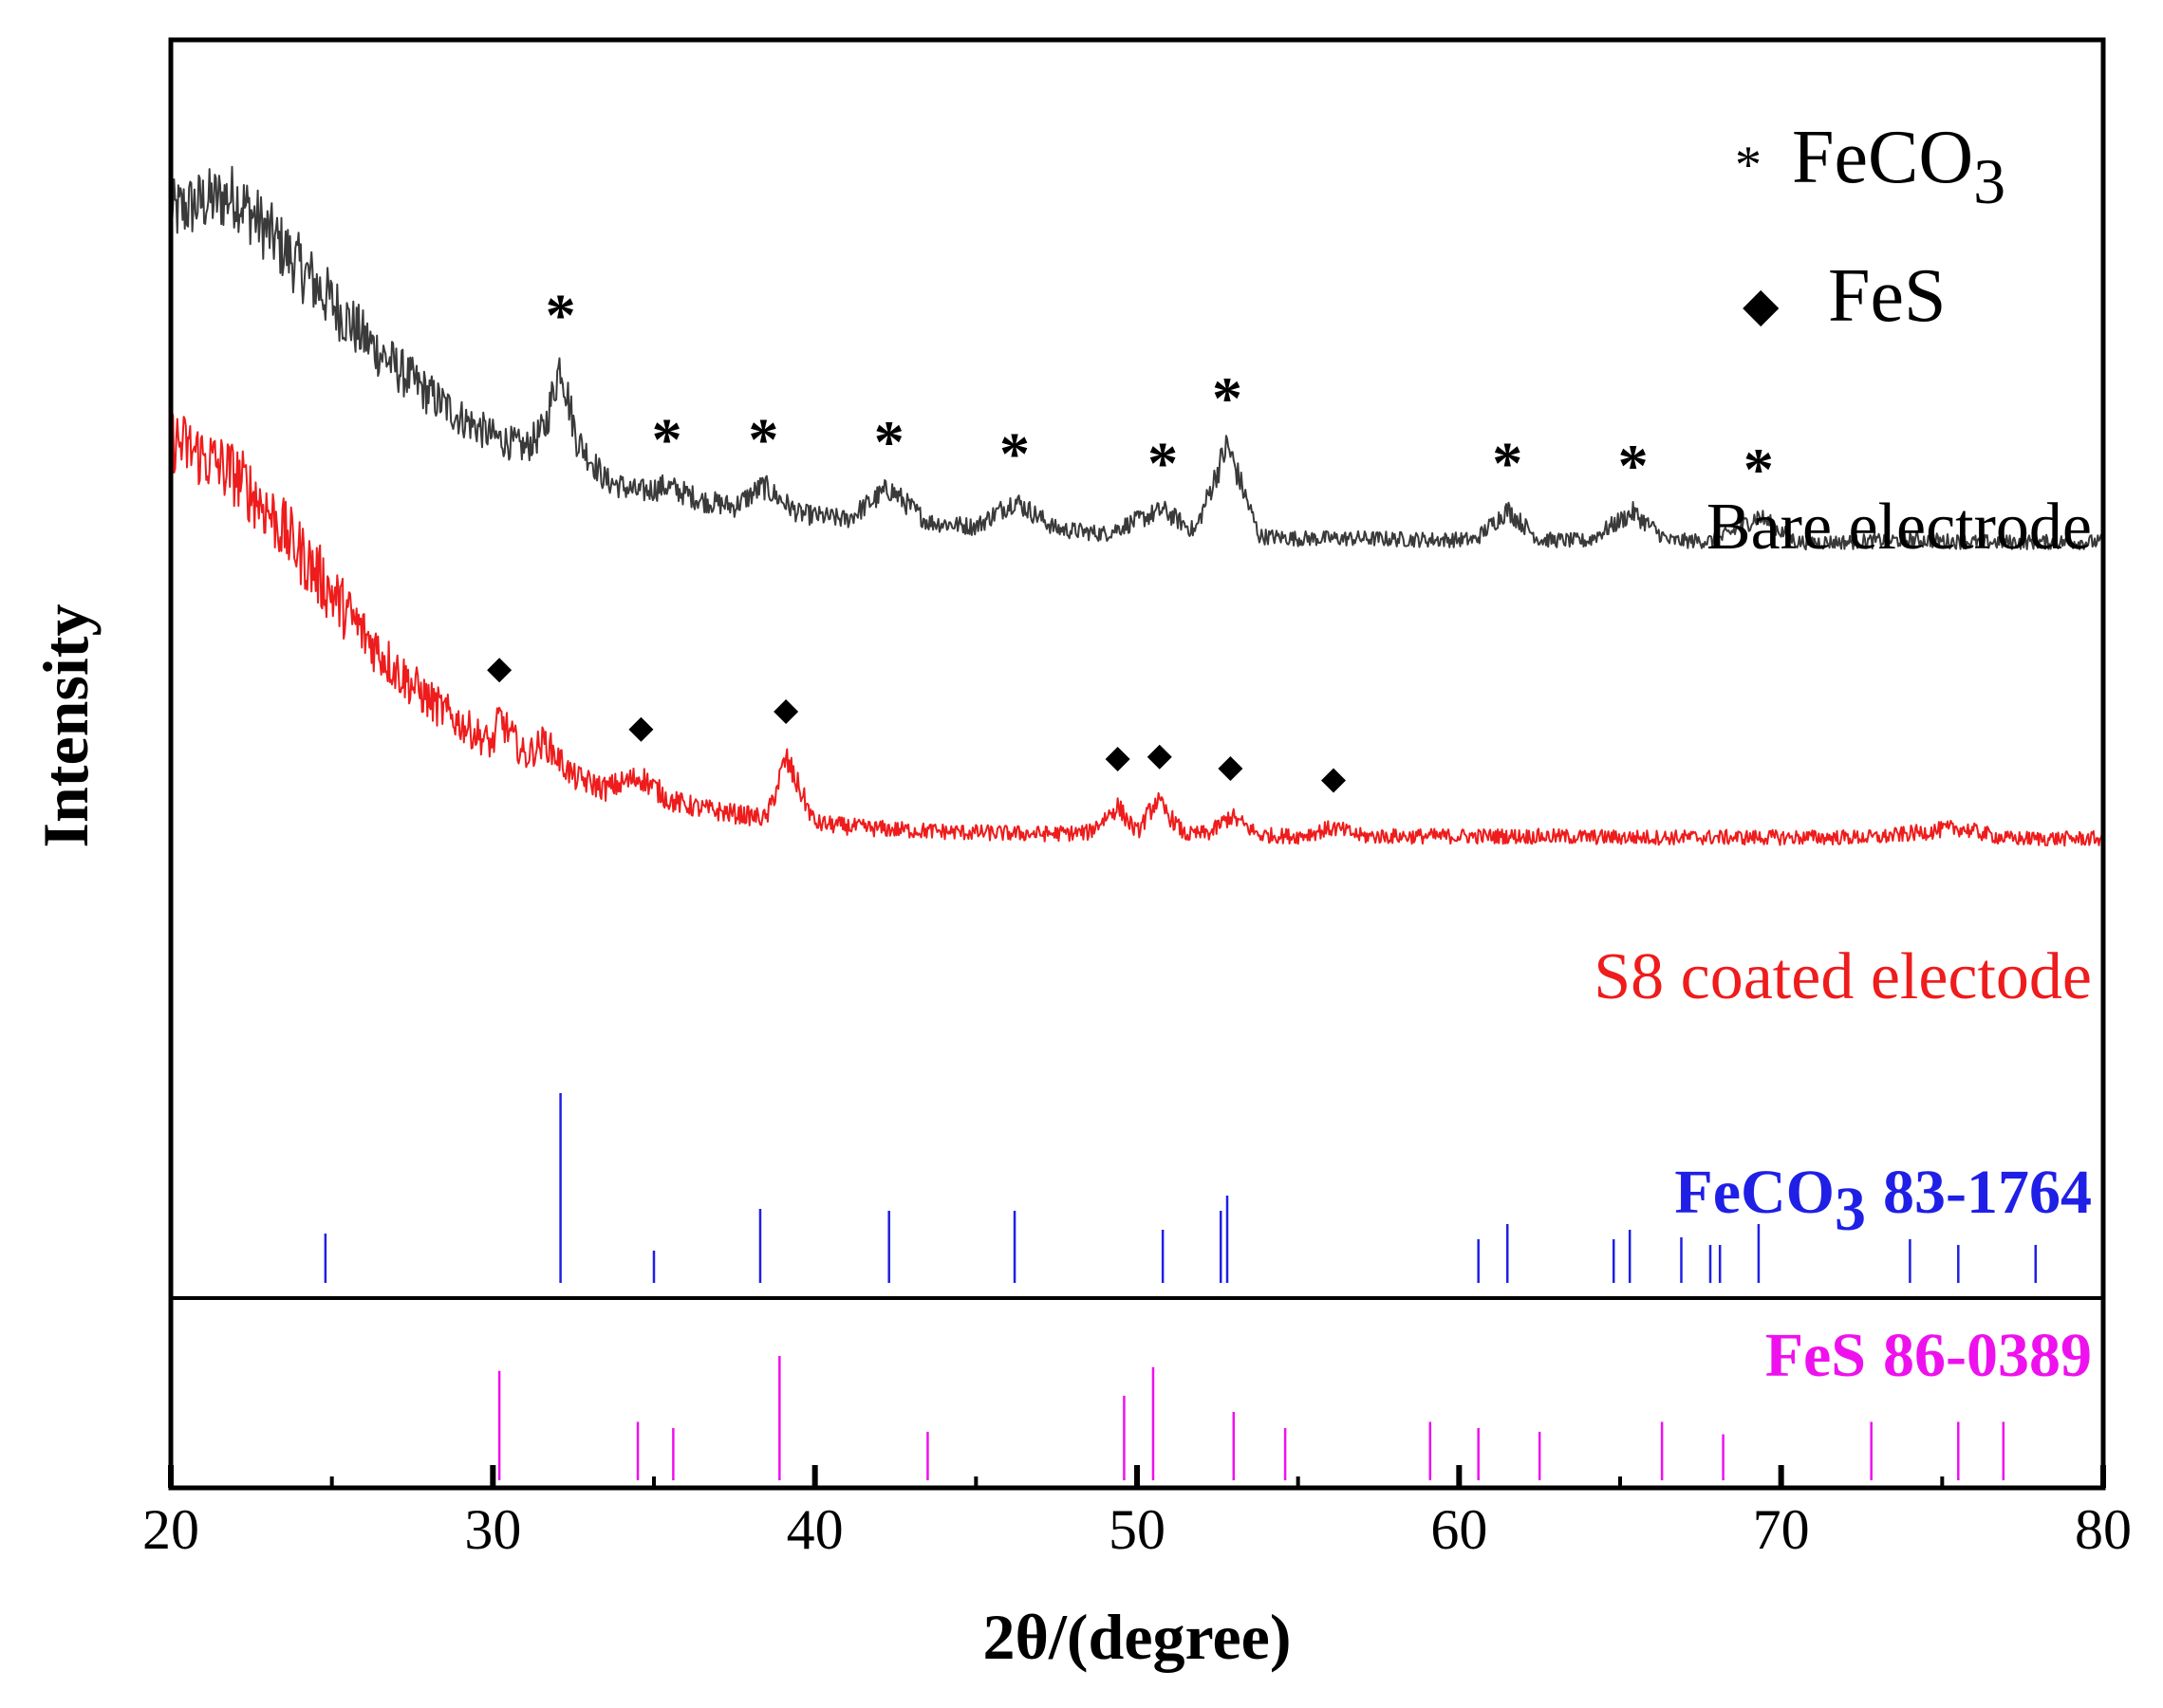  What do you see at coordinates (1882, 158) in the screenshot?
I see `legend-label-feco3-text: FeCO` at bounding box center [1882, 158].